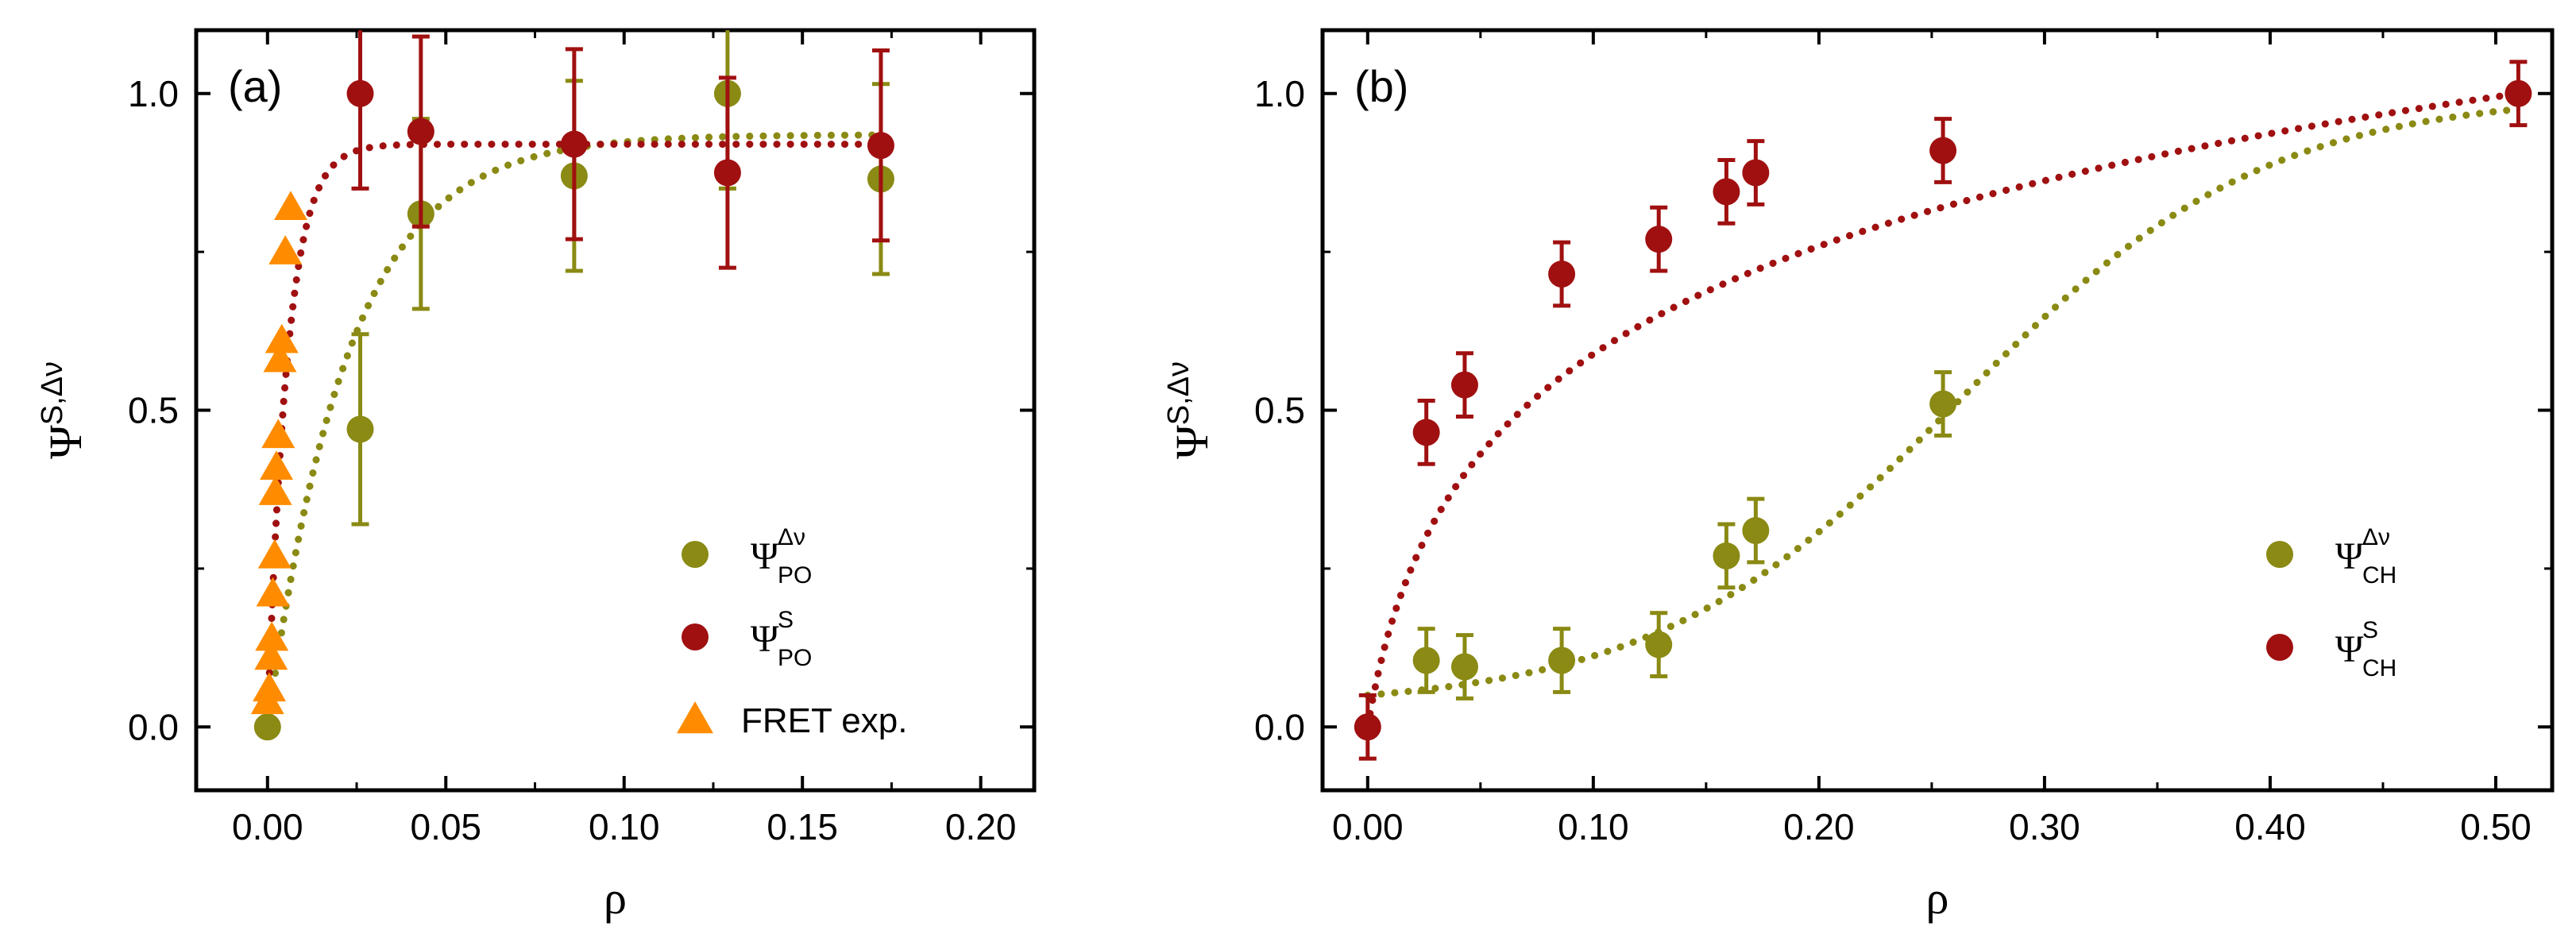 Image resolution: width=2576 pixels, height=938 pixels. What do you see at coordinates (255, 86) in the screenshot?
I see `panel-label: (a)` at bounding box center [255, 86].